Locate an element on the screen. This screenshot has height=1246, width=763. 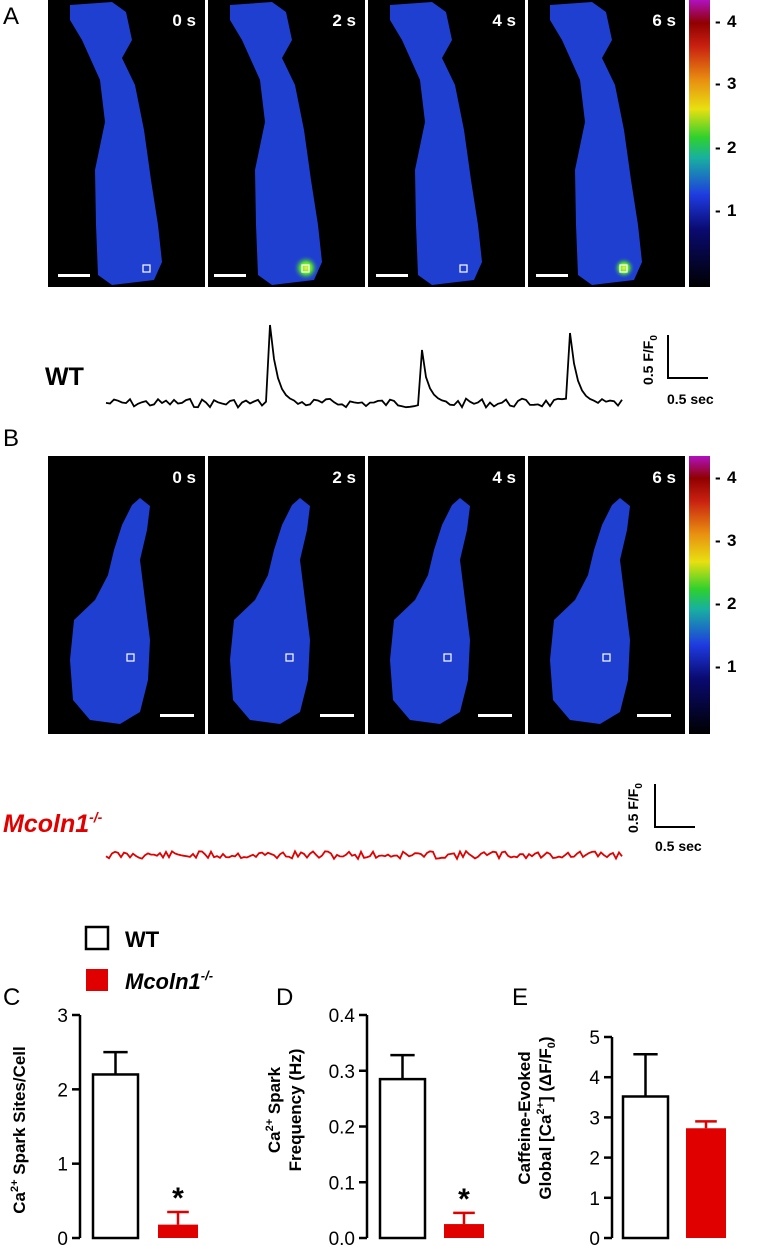
panel-label-e: E is located at coordinates (520, 997).